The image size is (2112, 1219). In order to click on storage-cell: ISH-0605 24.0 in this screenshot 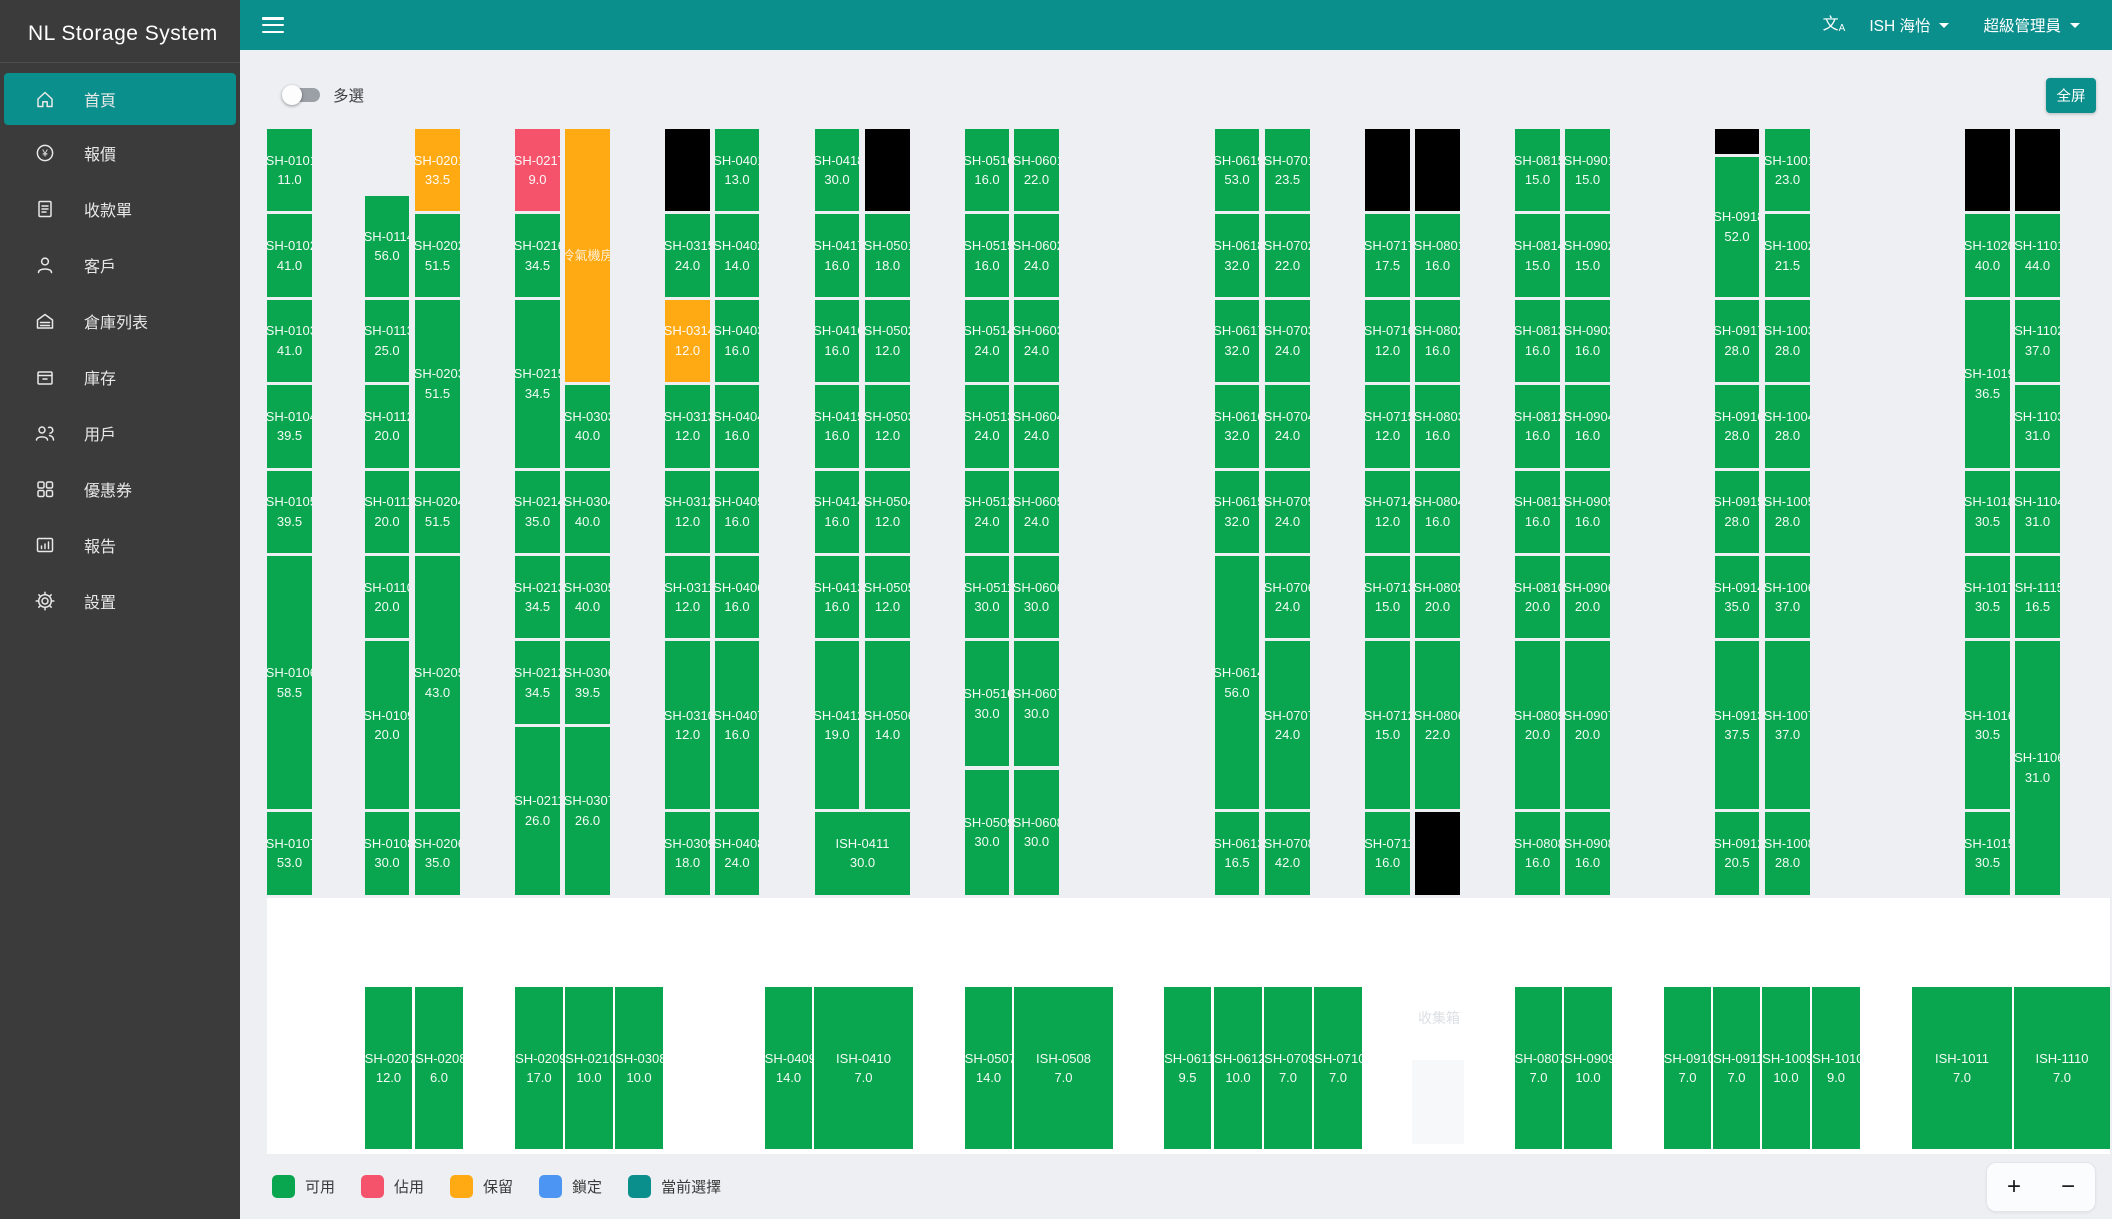, I will do `click(1036, 511)`.